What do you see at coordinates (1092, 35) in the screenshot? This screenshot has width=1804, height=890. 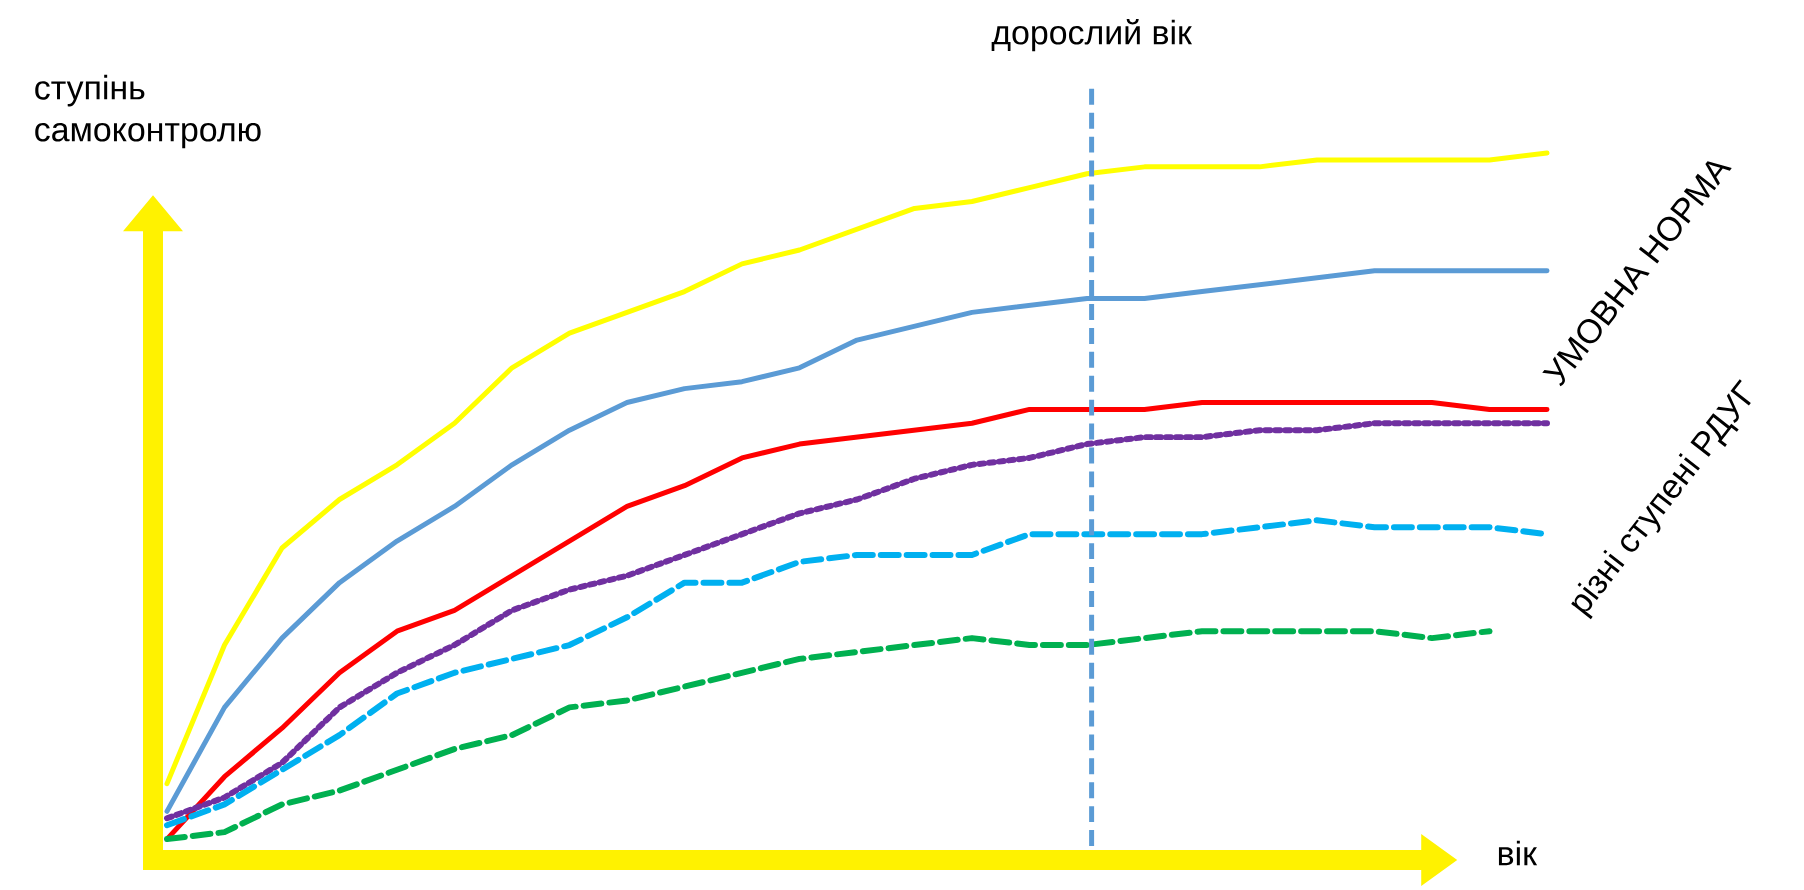 I see `text: дорослий вік` at bounding box center [1092, 35].